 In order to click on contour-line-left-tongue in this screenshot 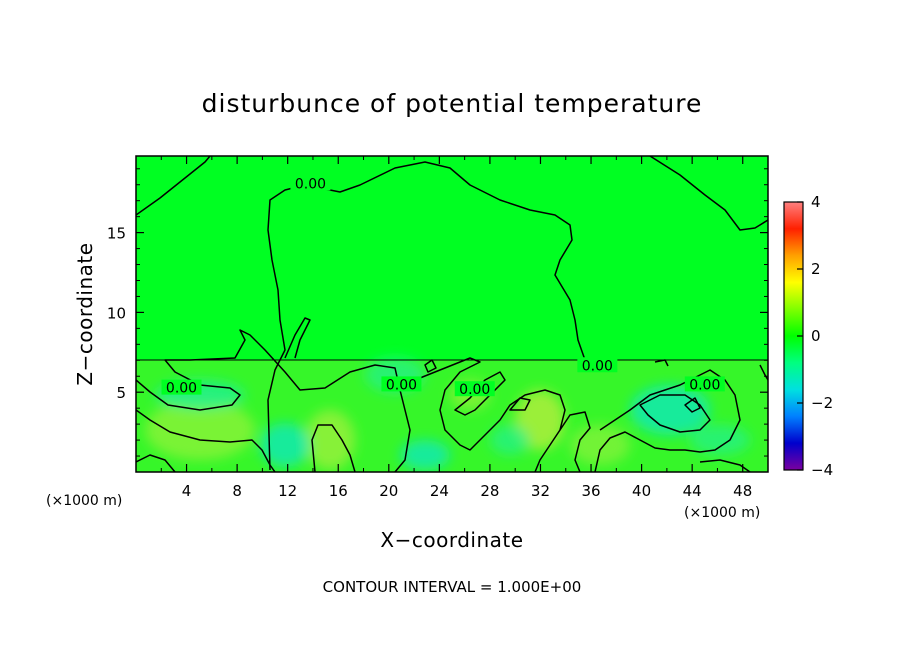, I will do `click(273, 400)`.